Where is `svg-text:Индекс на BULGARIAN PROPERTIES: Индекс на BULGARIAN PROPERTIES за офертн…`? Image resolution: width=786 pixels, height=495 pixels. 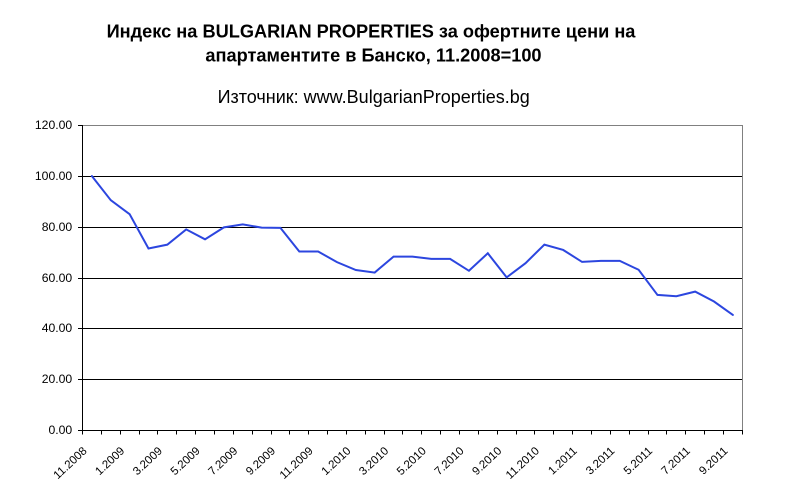 svg-text:Индекс на BULGARIAN PROPERTIES: Индекс на BULGARIAN PROPERTIES за офертн… is located at coordinates (372, 32).